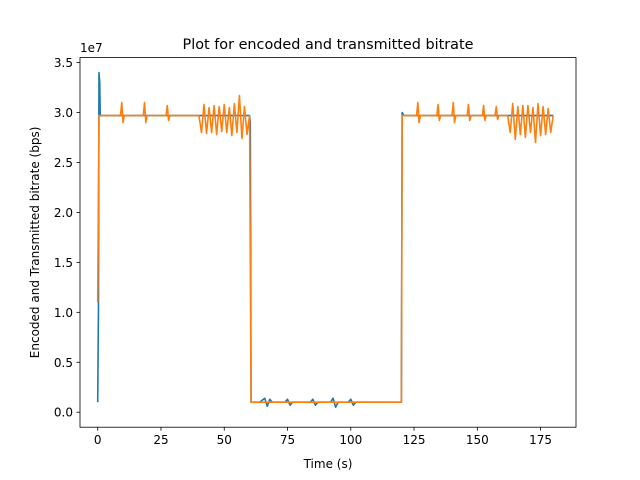 This screenshot has height=480, width=640. I want to click on x-tick-label: 25, so click(160, 440).